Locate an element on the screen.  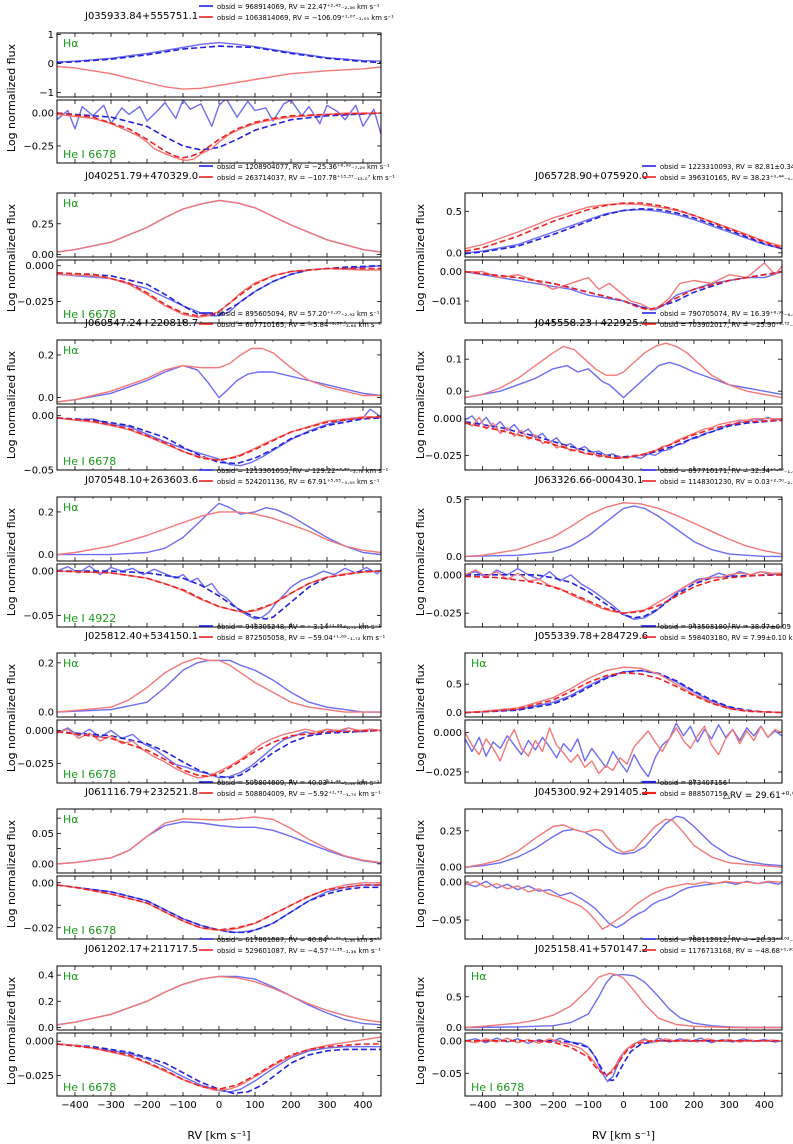
y-tick-label: 0.000 is located at coordinates (39, 266).